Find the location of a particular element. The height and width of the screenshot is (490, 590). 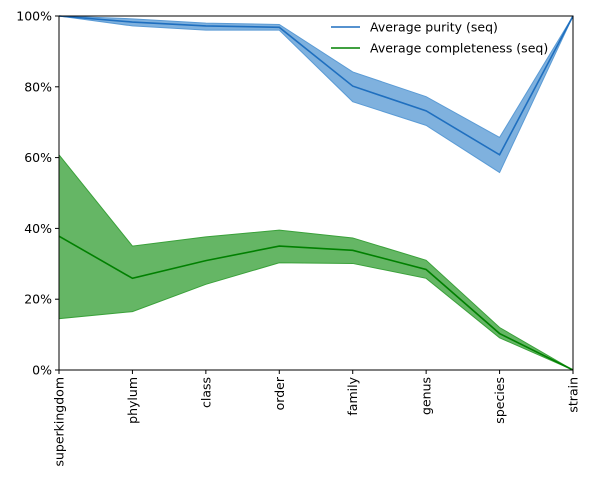

y-tick-label: 20% is located at coordinates (38, 299).